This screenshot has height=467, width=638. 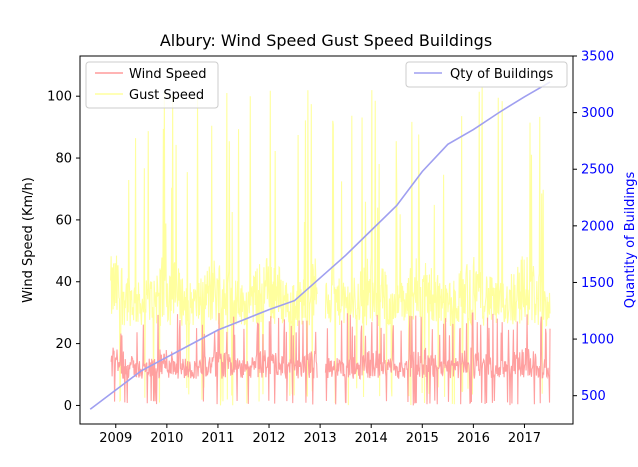 I want to click on y-axis-label-left: Wind Speed (Km/h), so click(x=28, y=240).